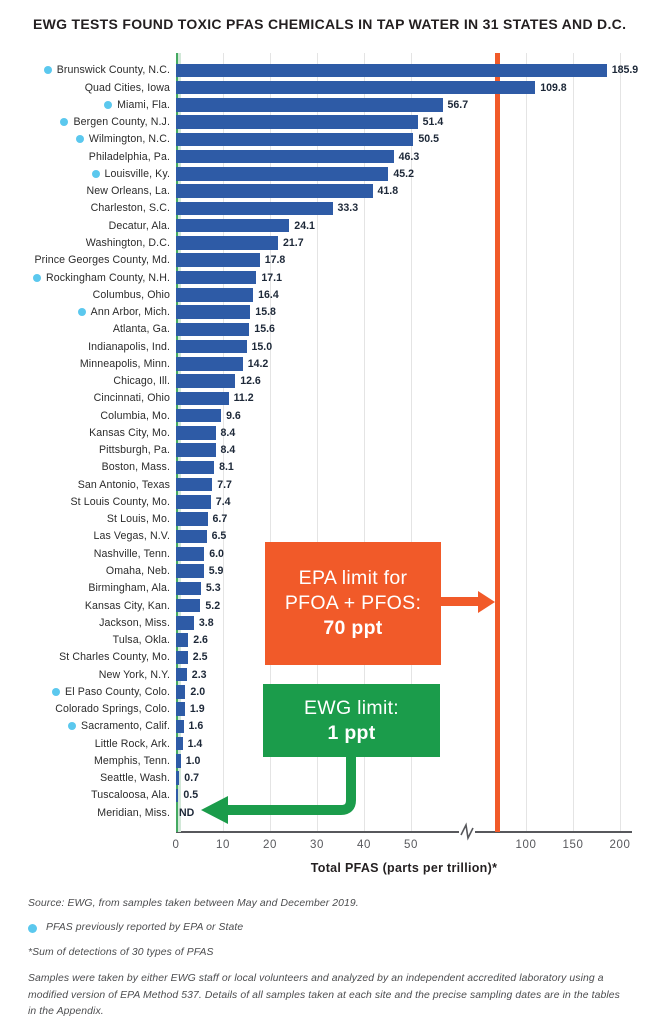  I want to click on chart-row: Meridian, Miss. ND, so click(332, 812).